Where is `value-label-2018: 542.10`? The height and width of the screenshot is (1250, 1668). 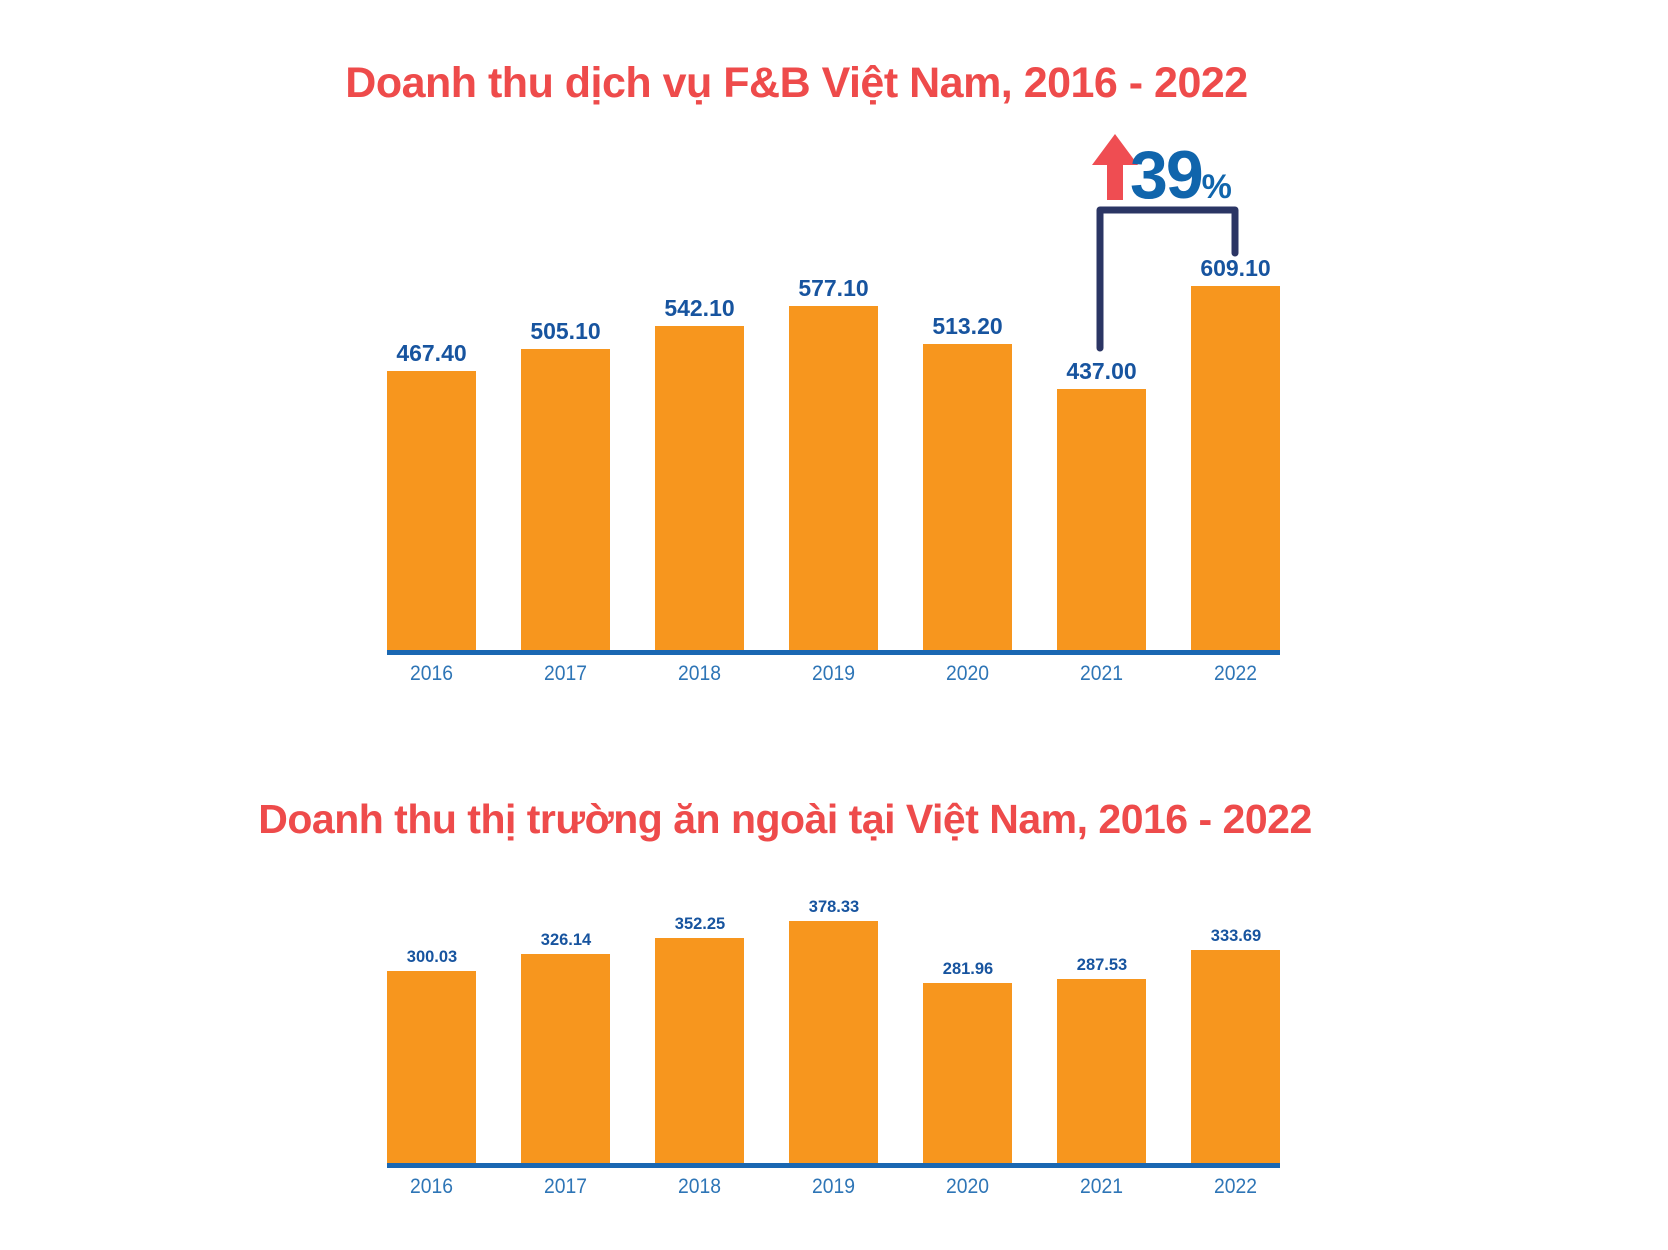
value-label-2018: 542.10 is located at coordinates (699, 308).